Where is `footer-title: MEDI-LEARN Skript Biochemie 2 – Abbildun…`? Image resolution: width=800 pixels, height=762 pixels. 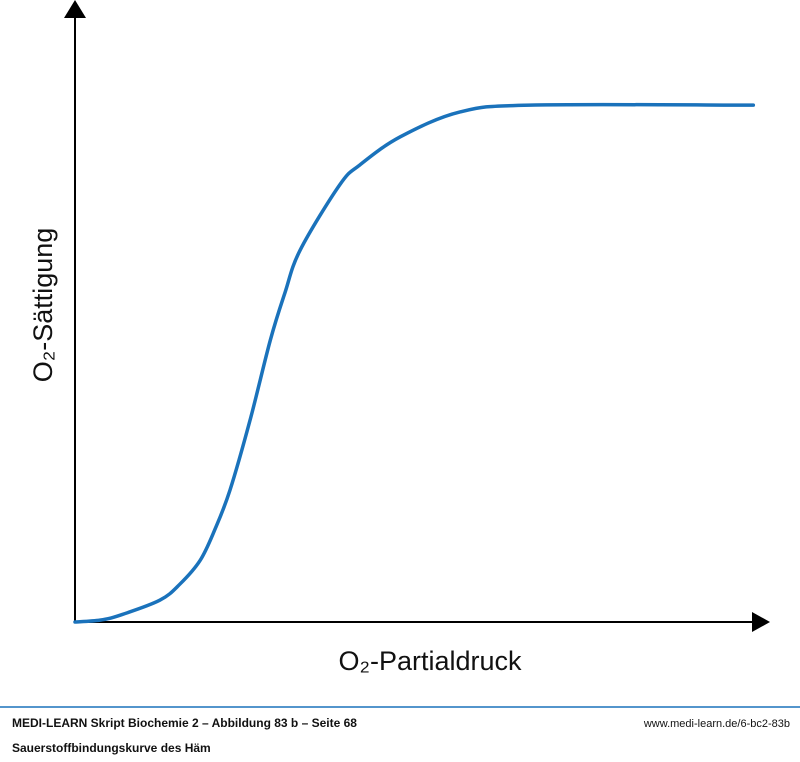
footer-title: MEDI-LEARN Skript Biochemie 2 – Abbildun… is located at coordinates (184, 723).